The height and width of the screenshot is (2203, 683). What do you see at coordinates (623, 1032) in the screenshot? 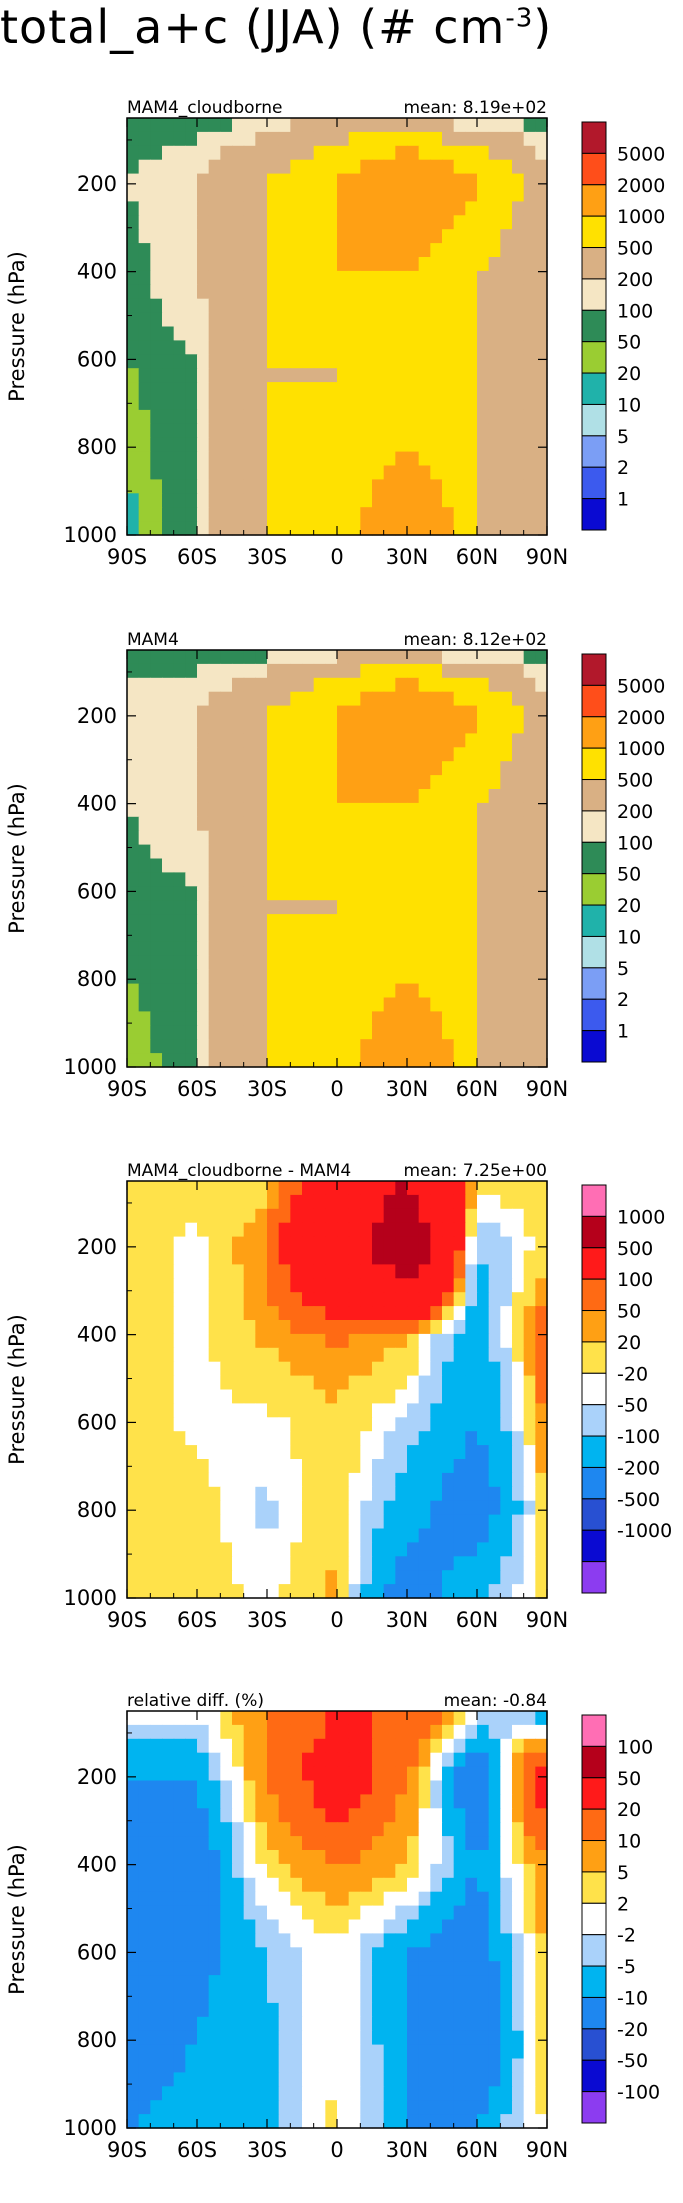
I see `colorbar-label: 1` at bounding box center [623, 1032].